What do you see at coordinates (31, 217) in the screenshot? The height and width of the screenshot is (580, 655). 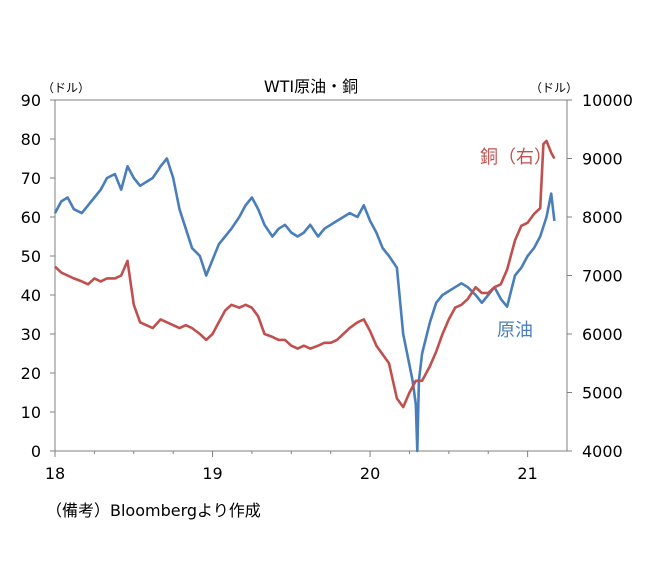 I see `left-tick-label: 60` at bounding box center [31, 217].